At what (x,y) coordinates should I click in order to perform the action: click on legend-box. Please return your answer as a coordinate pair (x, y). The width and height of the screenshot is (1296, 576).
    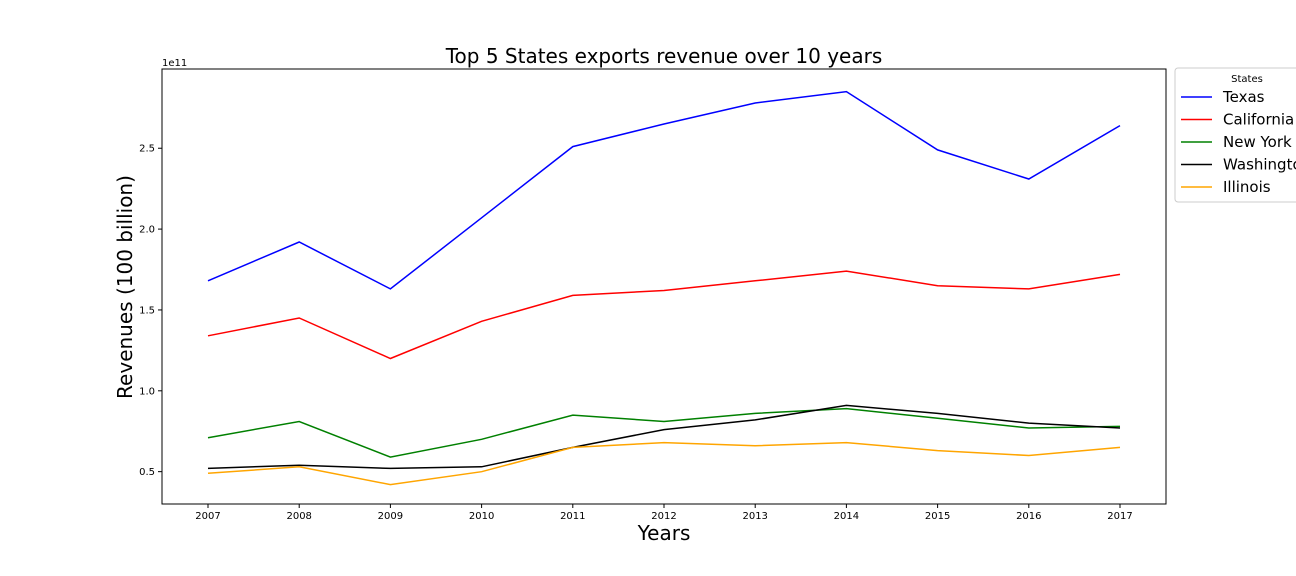
    Looking at the image, I should click on (1235, 135).